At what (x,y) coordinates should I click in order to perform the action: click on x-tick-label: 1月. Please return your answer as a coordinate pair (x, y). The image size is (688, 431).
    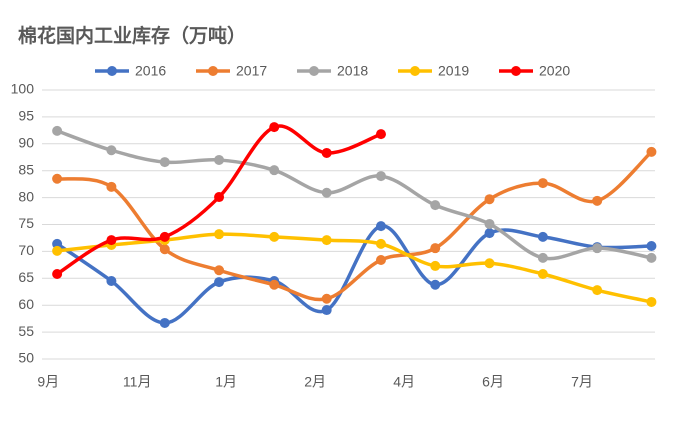
    Looking at the image, I should click on (226, 382).